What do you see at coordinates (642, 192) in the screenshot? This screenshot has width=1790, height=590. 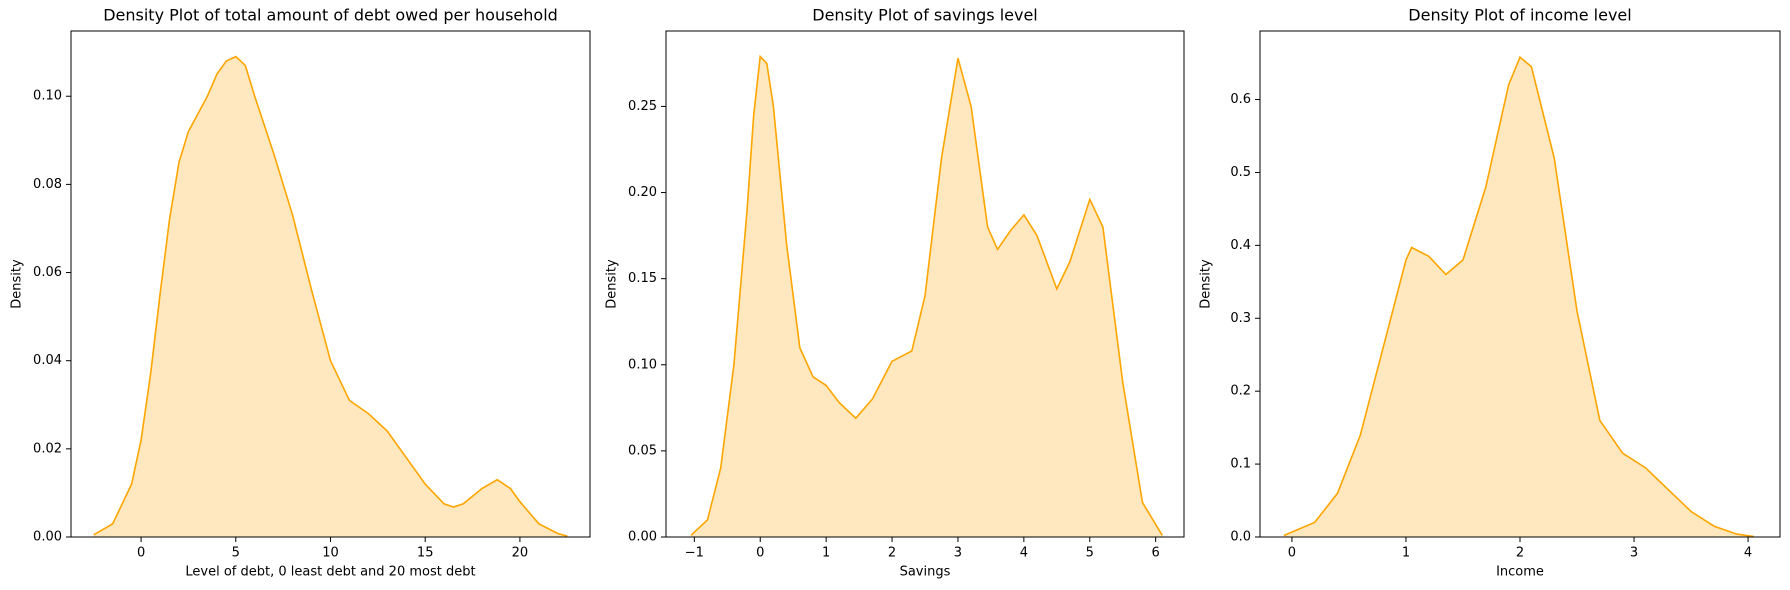 I see `y-tick-label: 0.20` at bounding box center [642, 192].